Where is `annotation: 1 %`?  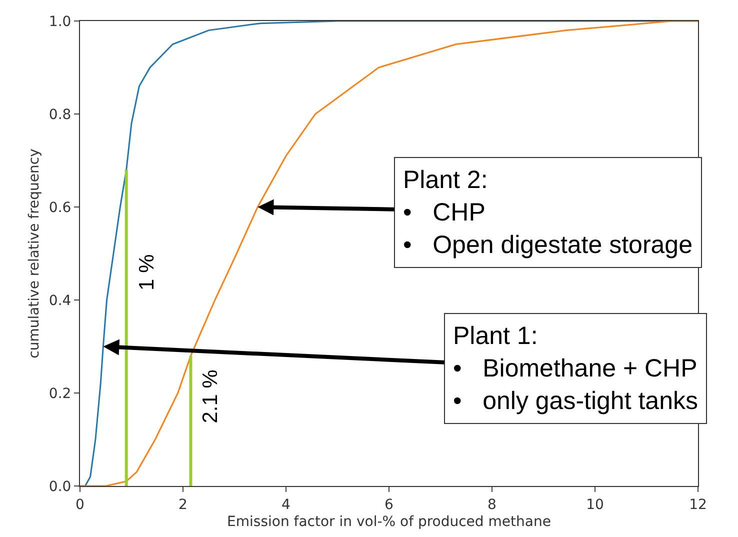
annotation: 1 % is located at coordinates (146, 272).